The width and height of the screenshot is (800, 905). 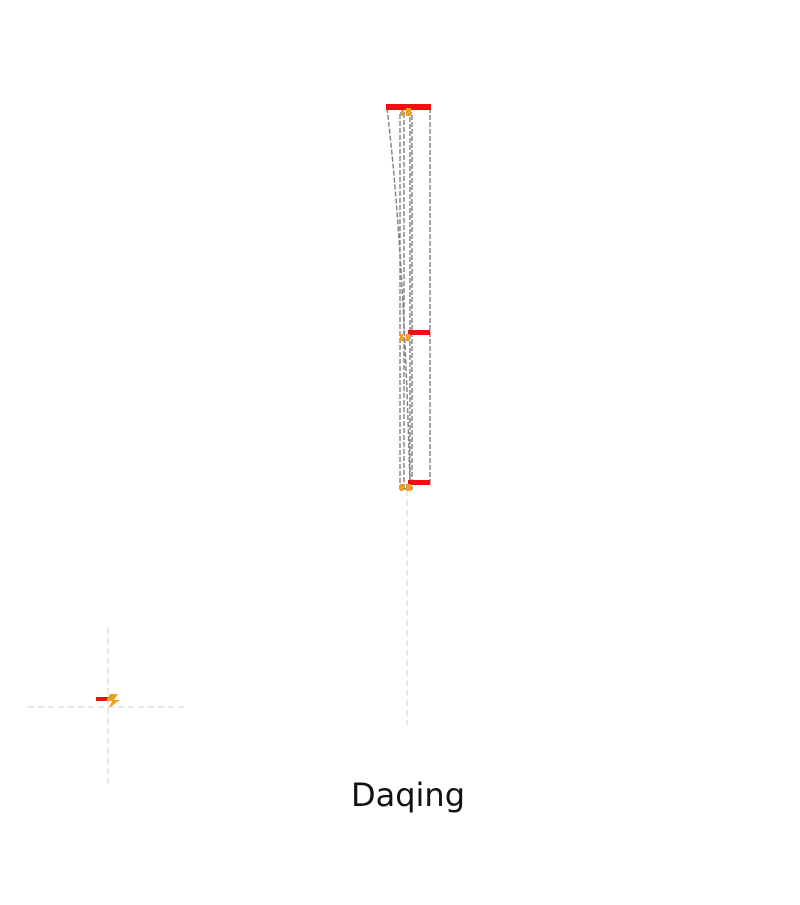 I want to click on lightning-bolt-icon, so click(x=108, y=701).